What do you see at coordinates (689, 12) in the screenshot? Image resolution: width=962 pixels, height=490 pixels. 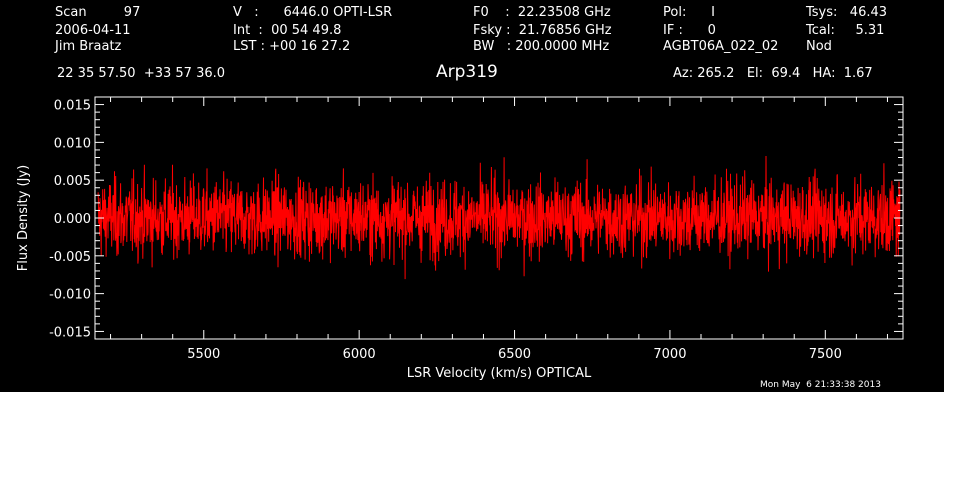 I see `polarization-label: Pol: I` at bounding box center [689, 12].